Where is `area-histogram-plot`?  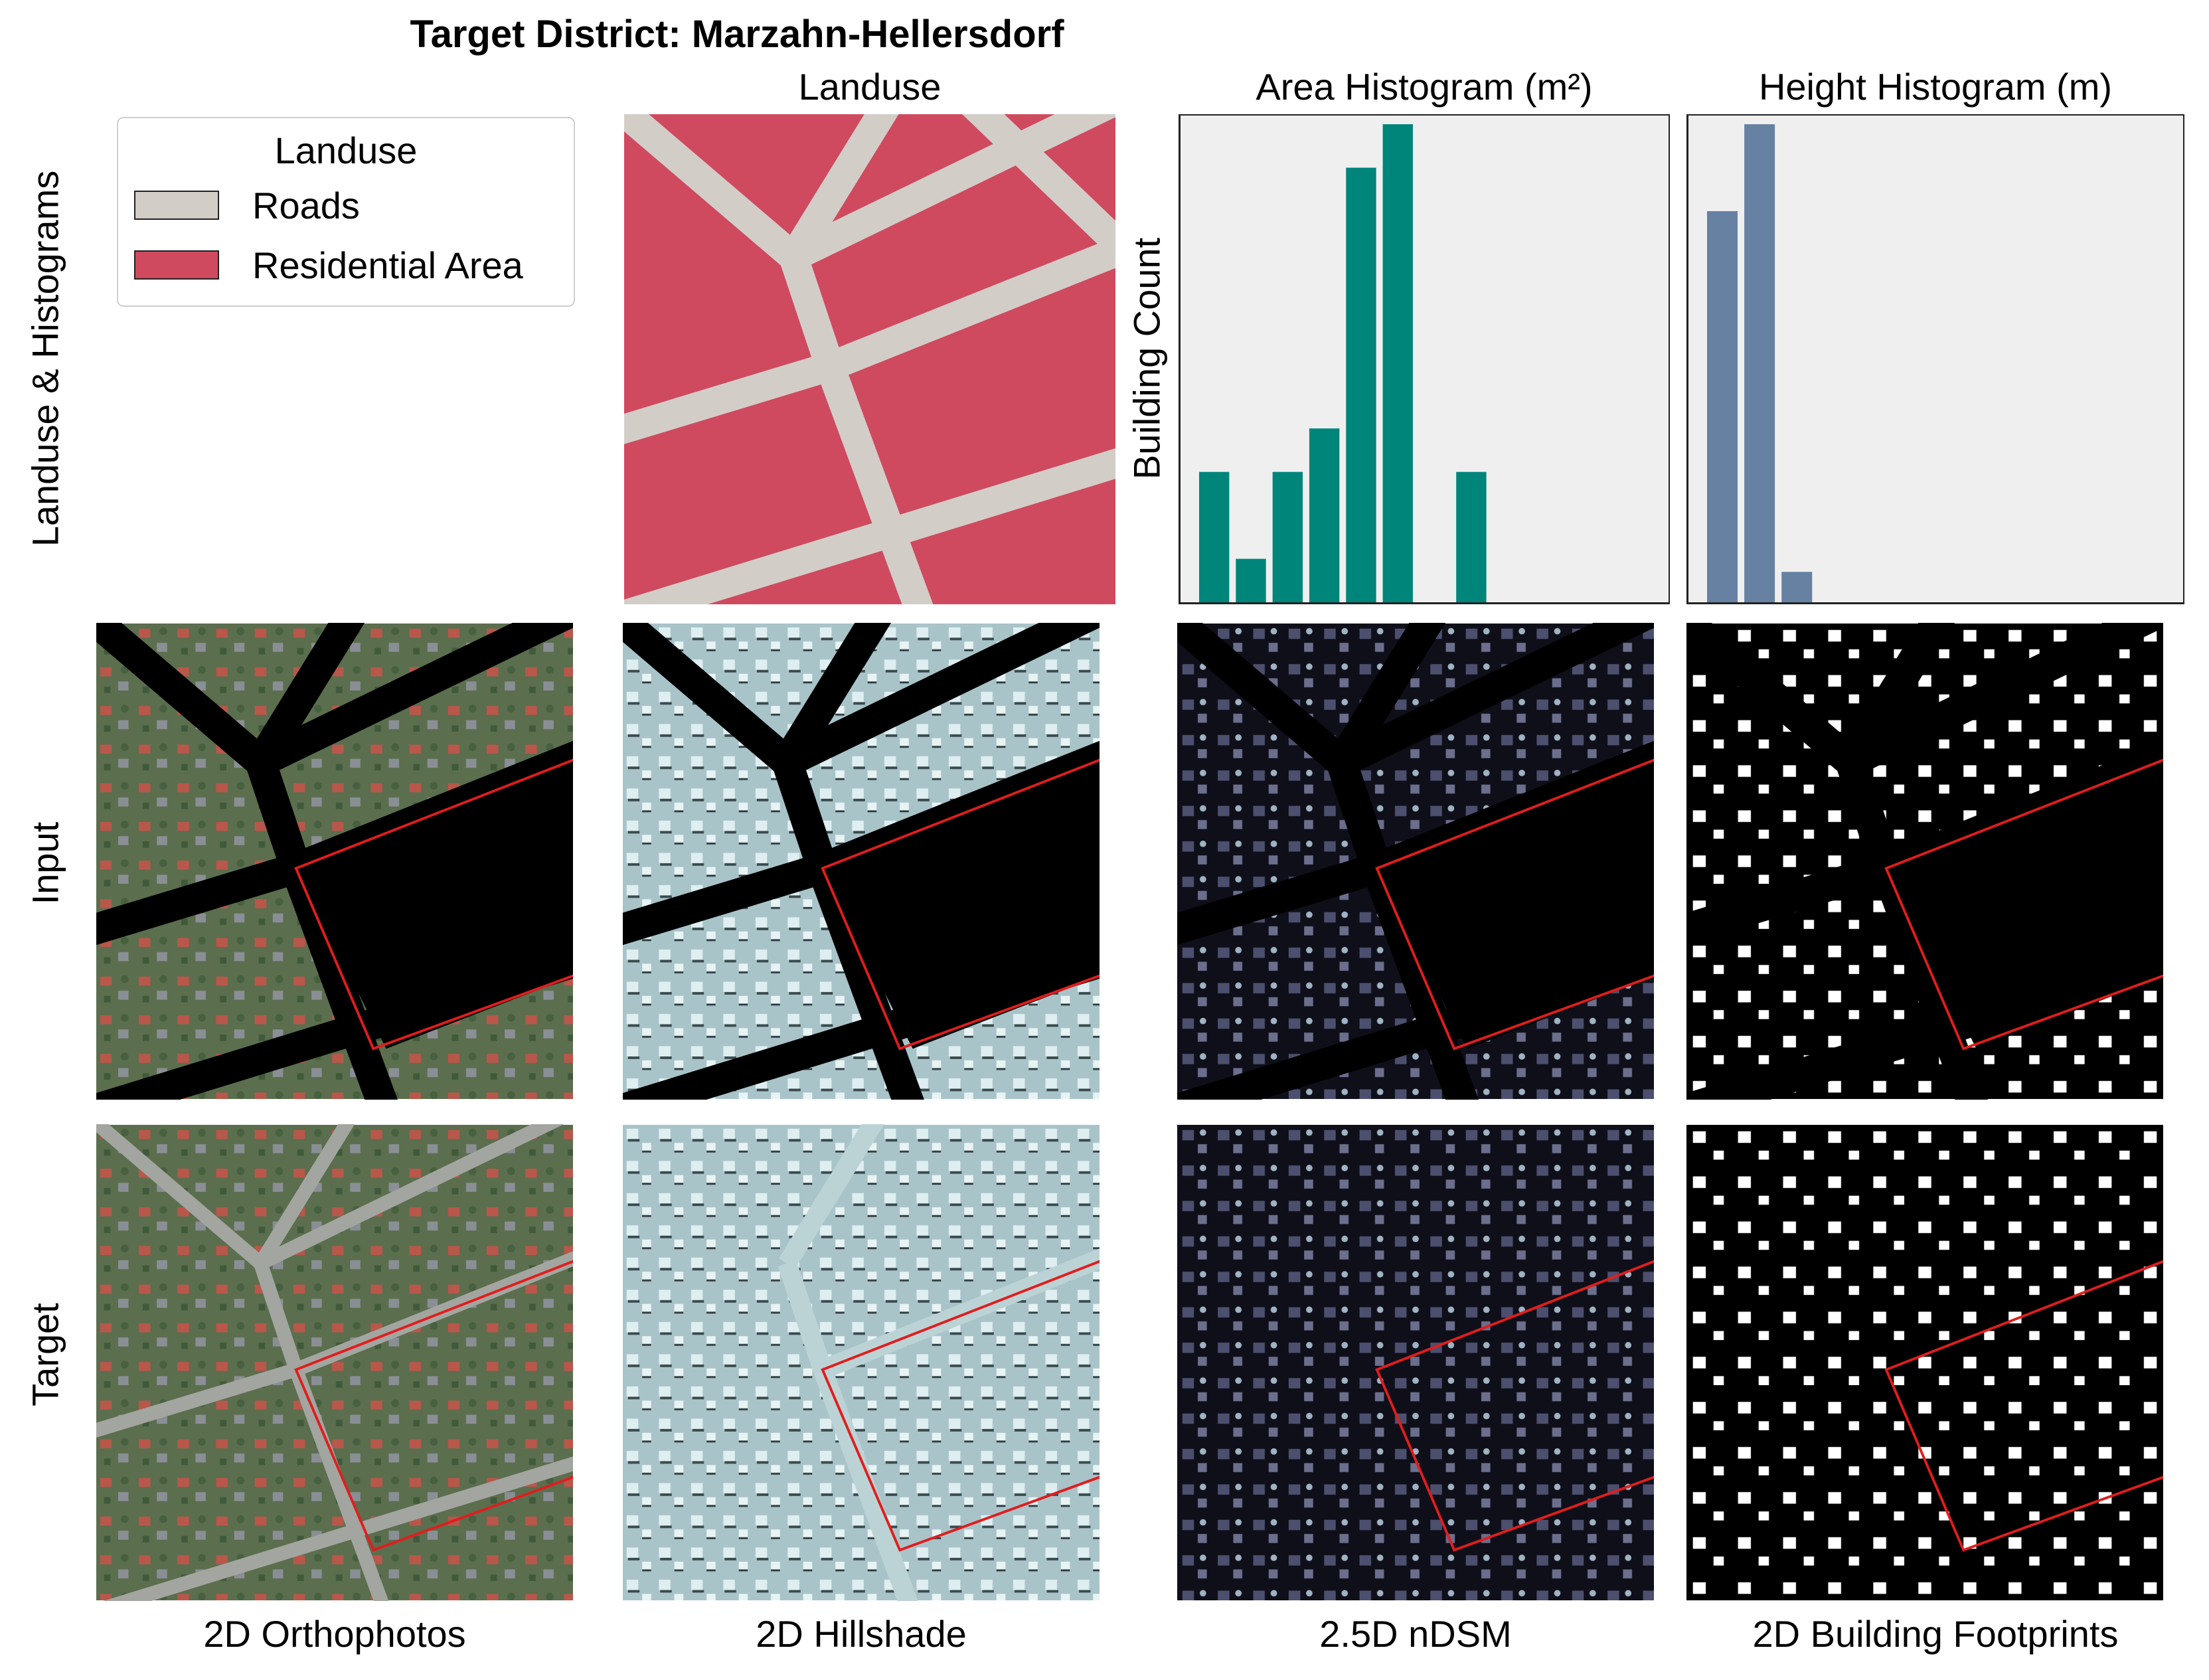
area-histogram-plot is located at coordinates (1424, 359).